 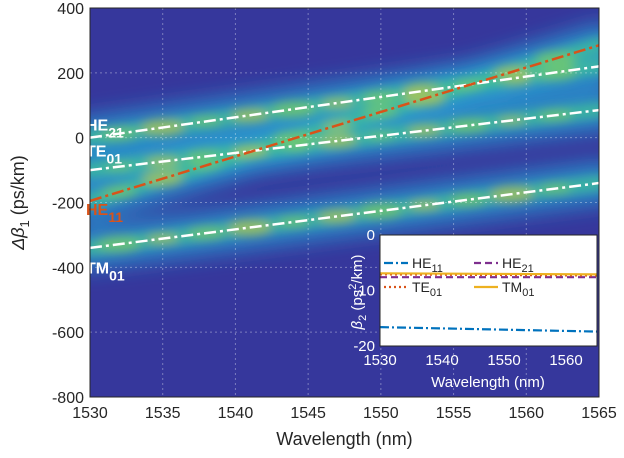 What do you see at coordinates (427, 265) in the screenshot?
I see `legend-entry-he11: HE11` at bounding box center [427, 265].